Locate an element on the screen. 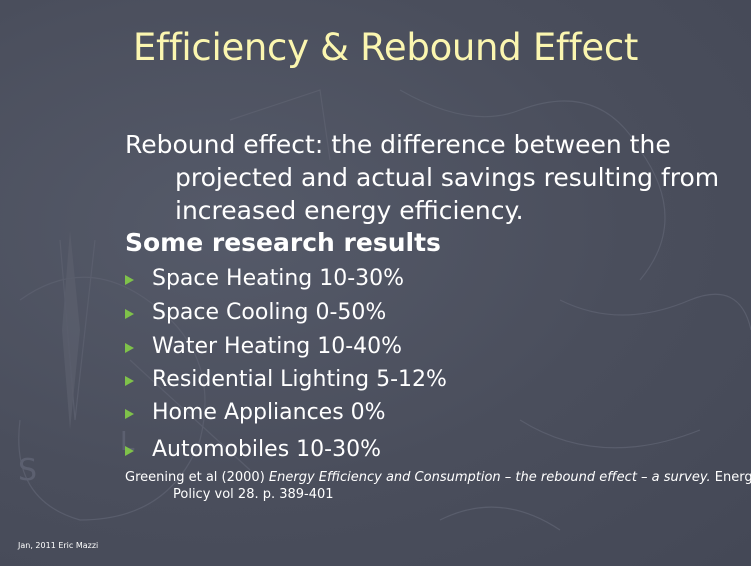  citation-source: Energy Policy vol 28. p. 389-401 is located at coordinates (462, 486).